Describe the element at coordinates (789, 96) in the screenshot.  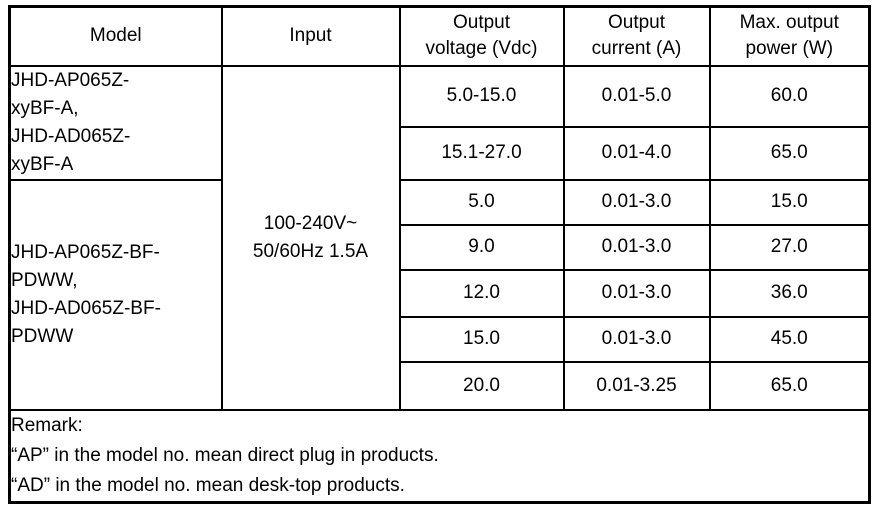
I see `power-cell: 60.0` at that location.